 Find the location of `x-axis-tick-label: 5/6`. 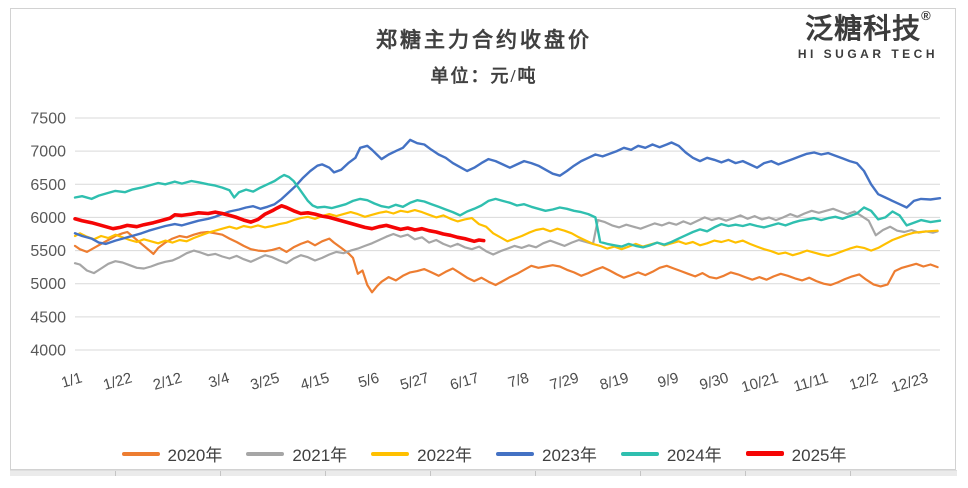

x-axis-tick-label: 5/6 is located at coordinates (368, 381).